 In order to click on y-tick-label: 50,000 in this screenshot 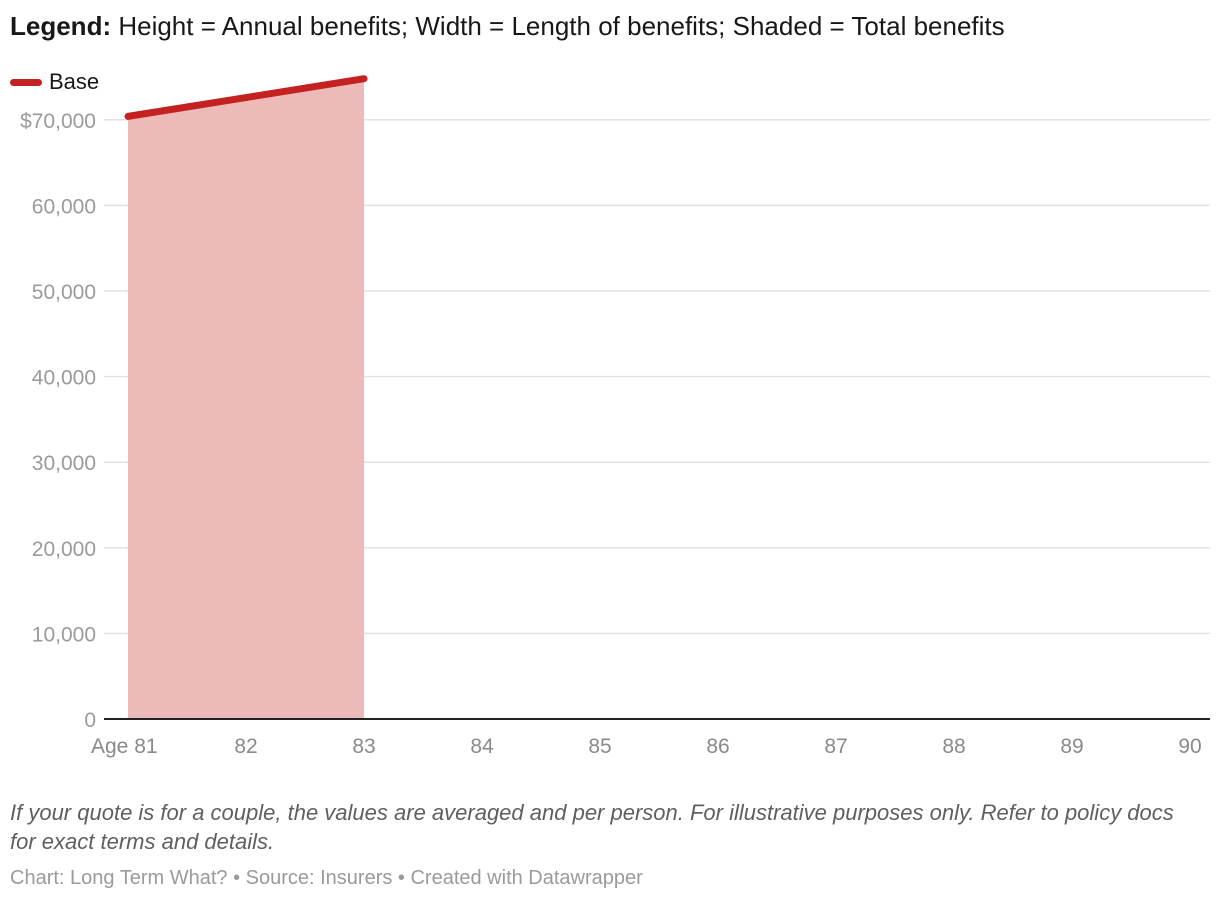, I will do `click(64, 292)`.